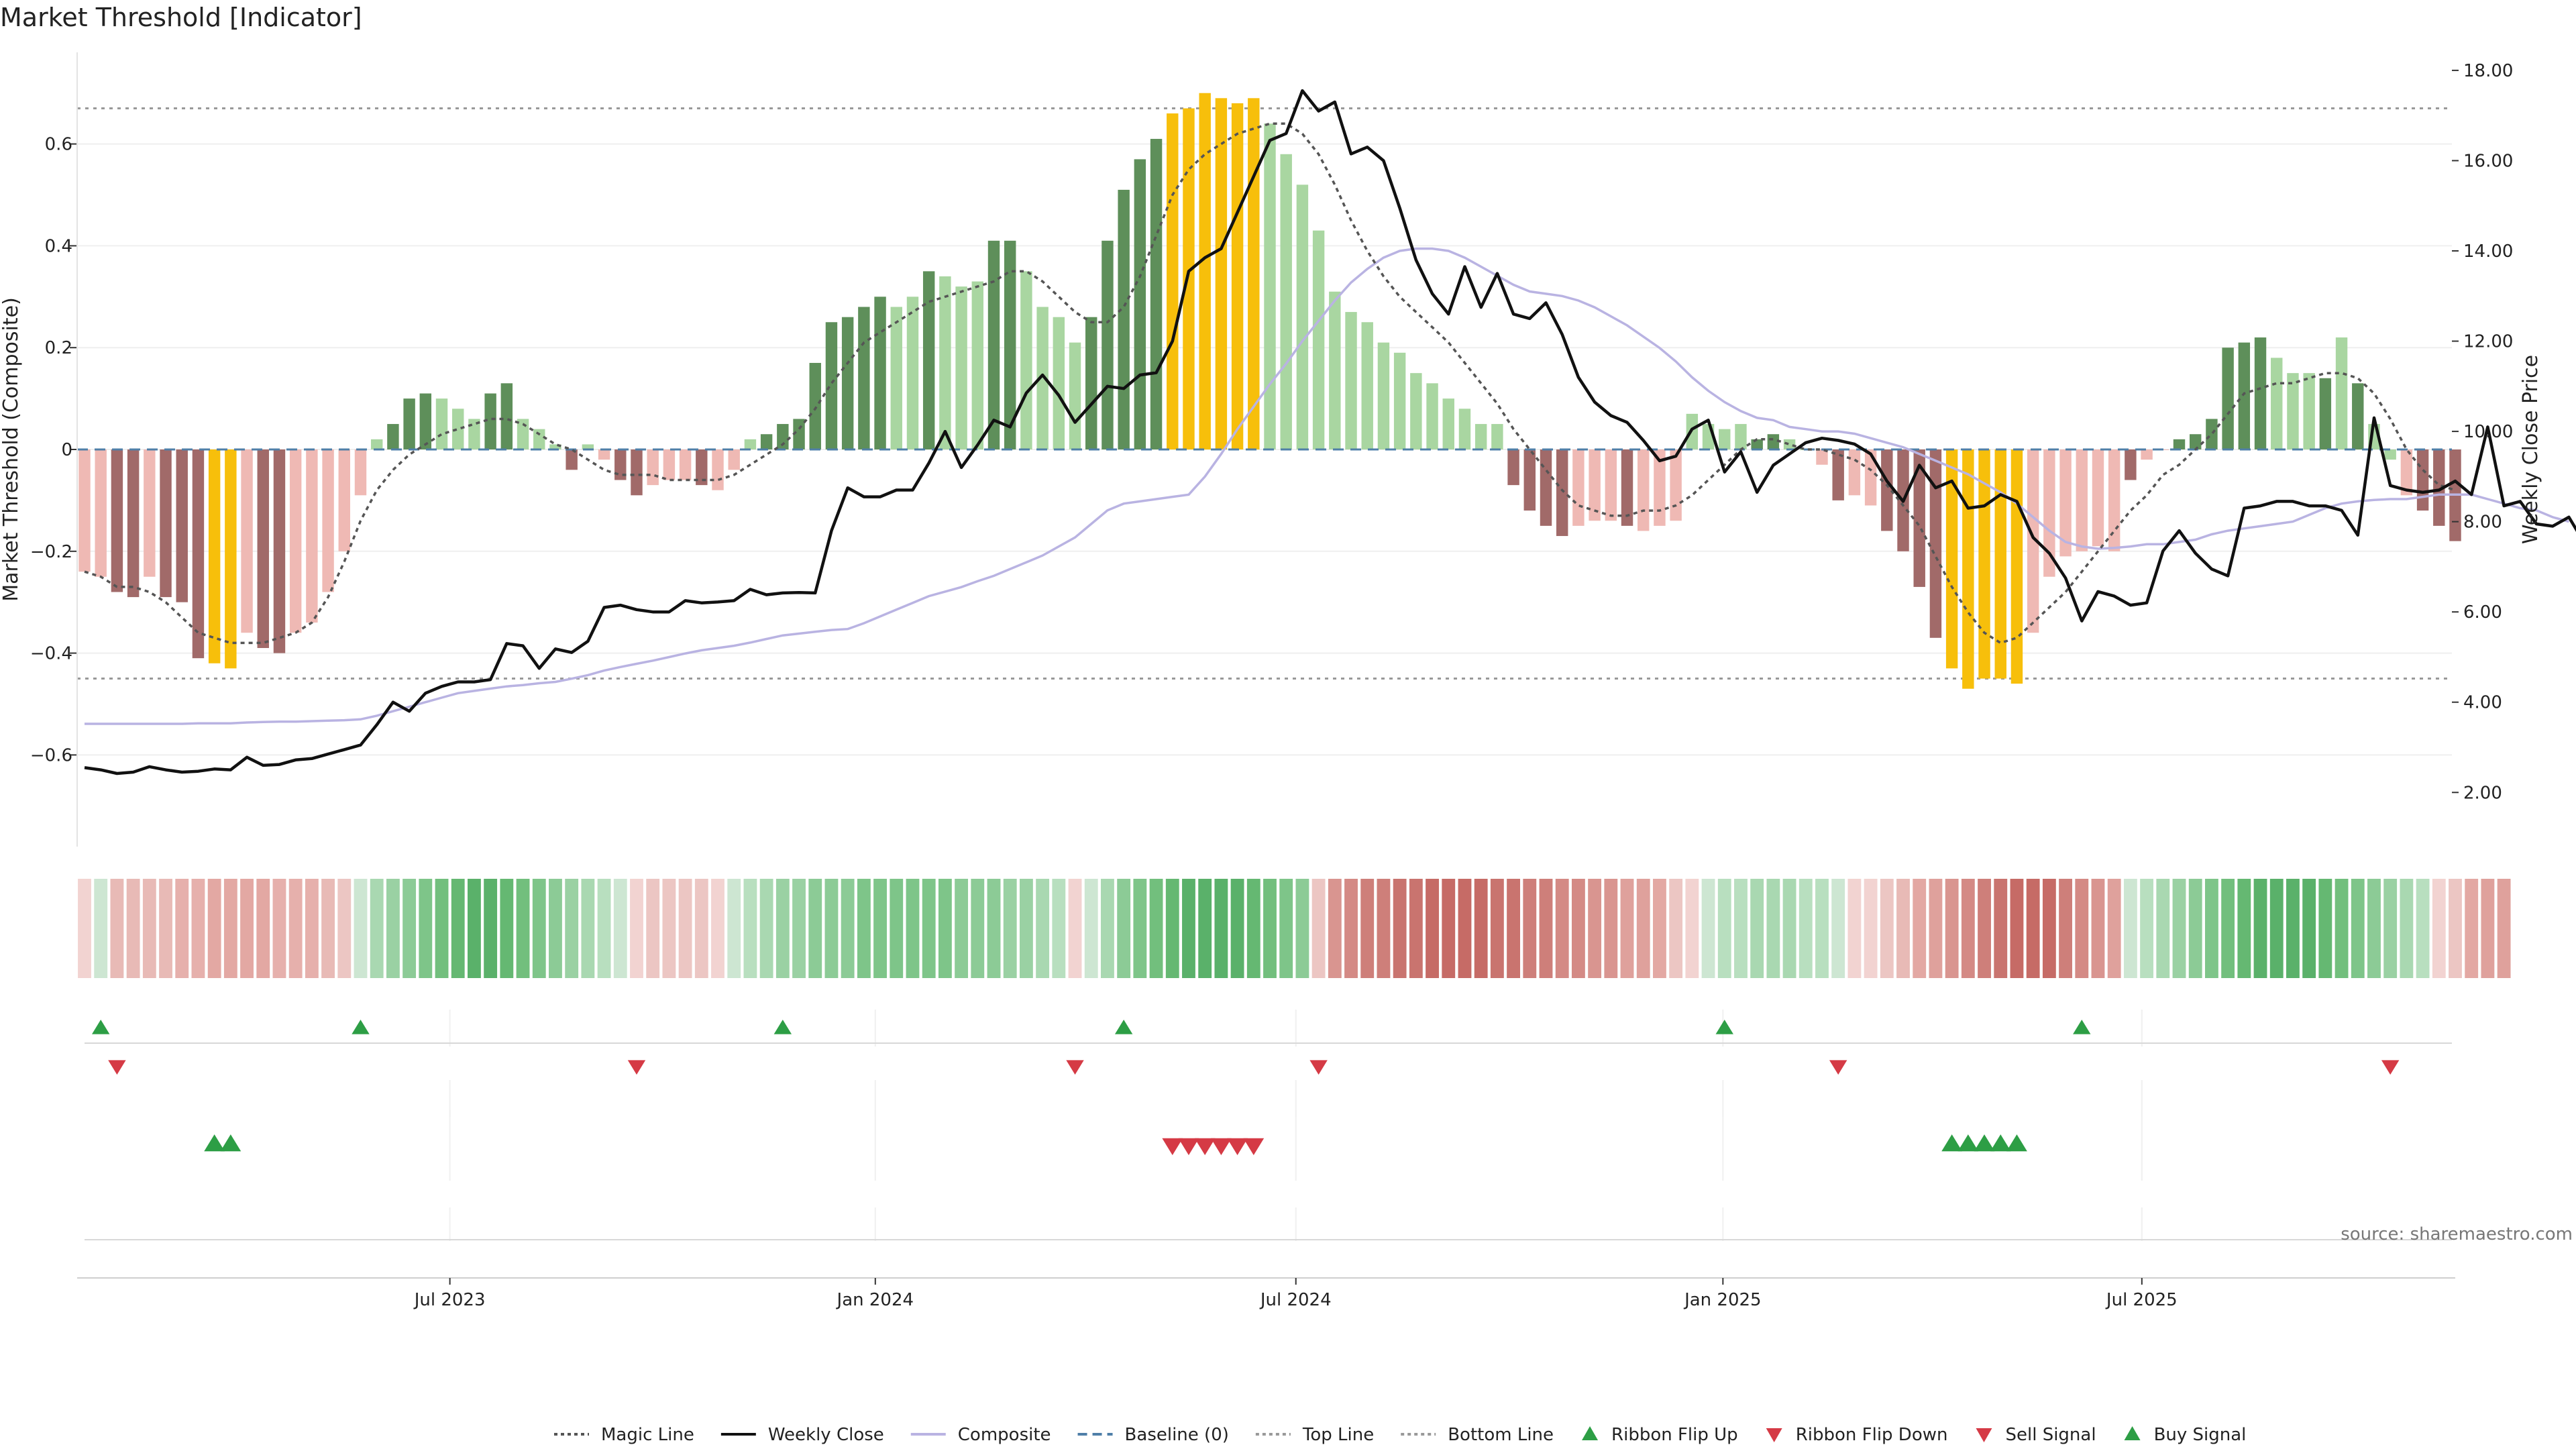 The image size is (2576, 1449). Describe the element at coordinates (1268, 1125) in the screenshot. I see `signal-panels` at that location.